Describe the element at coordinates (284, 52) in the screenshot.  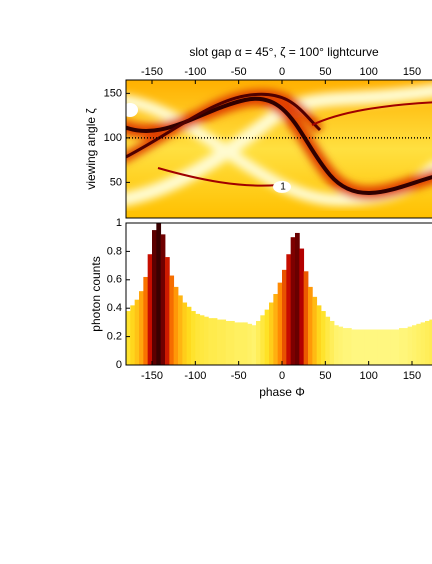
I see `chart-title: slot gap α = 45°, ζ = 100° lightcurve` at that location.